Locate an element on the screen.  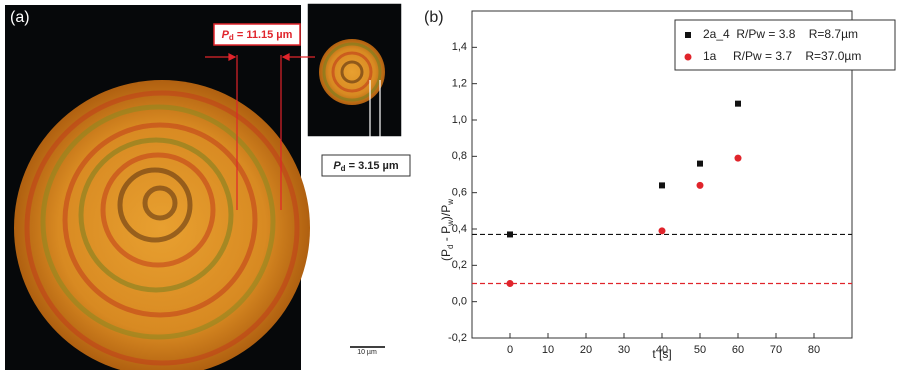
x-tick-label: 10 is located at coordinates (548, 350).